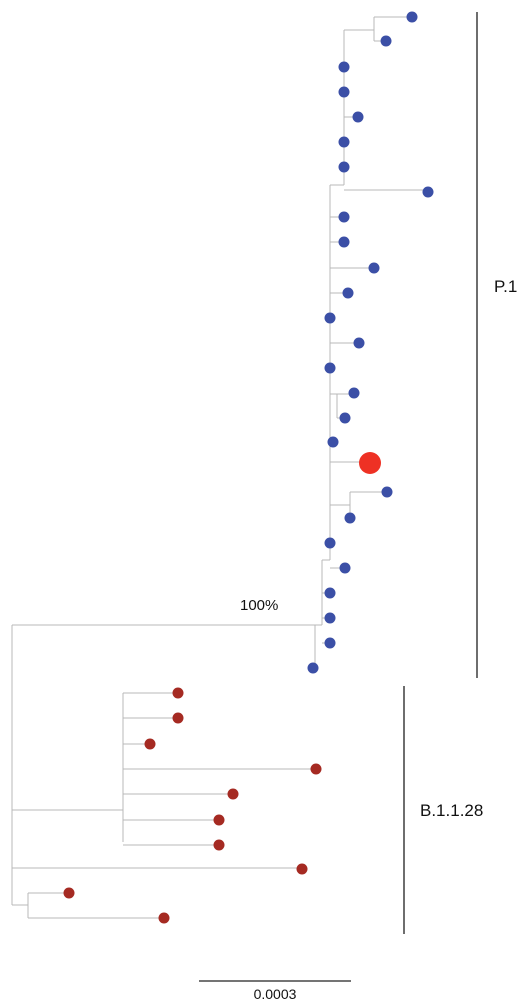  What do you see at coordinates (275, 994) in the screenshot?
I see `scale-bar-label: 0.0003` at bounding box center [275, 994].